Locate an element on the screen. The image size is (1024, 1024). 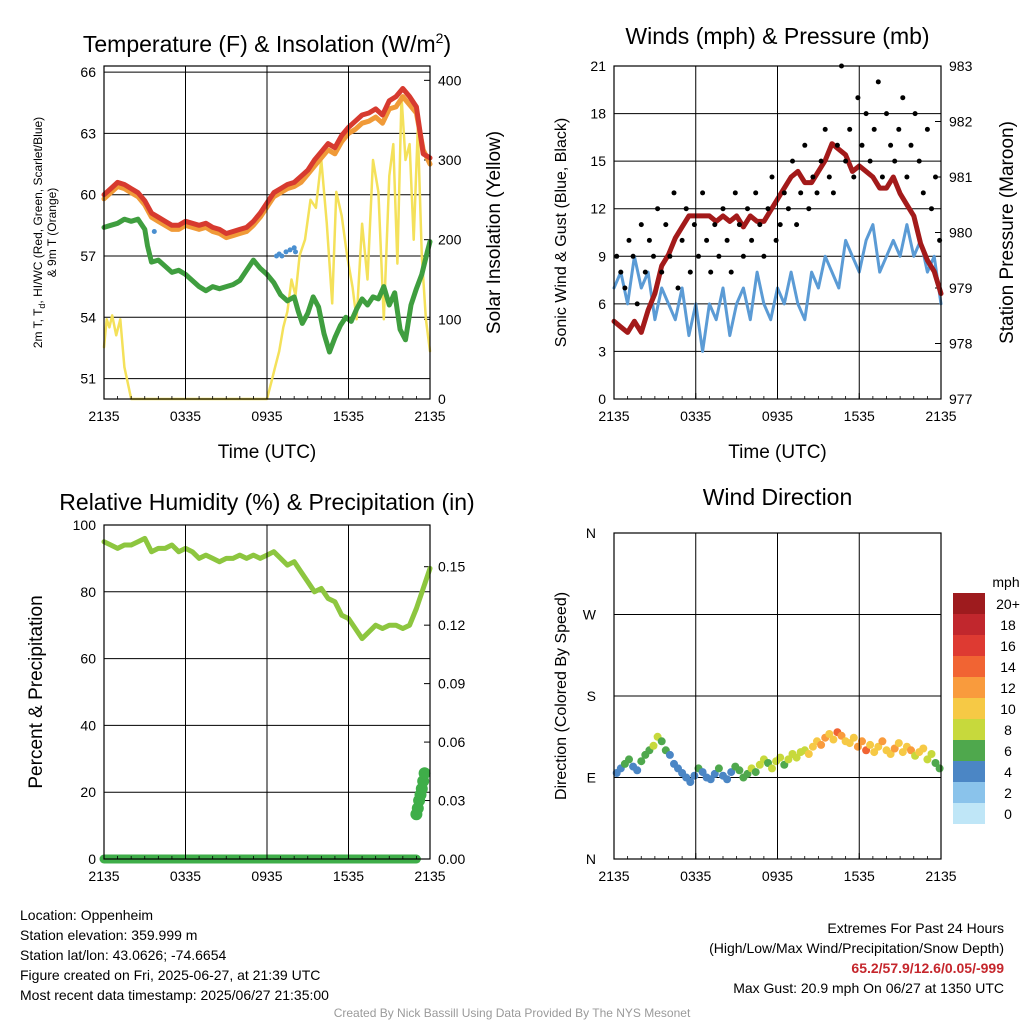
legend-label: 6 is located at coordinates (1008, 751).